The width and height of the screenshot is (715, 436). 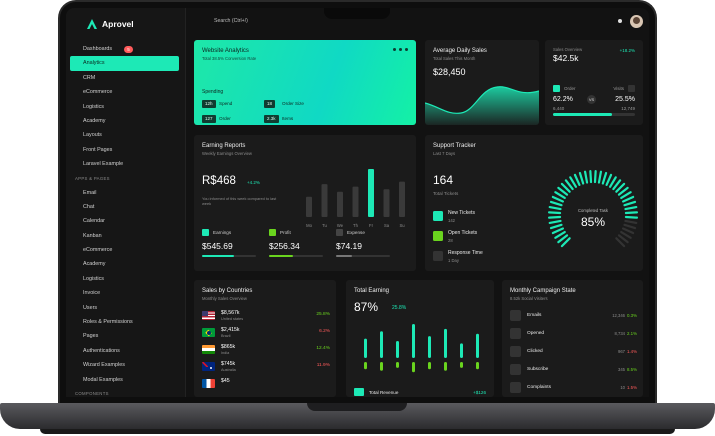 I want to click on sidebar-item: Invoice, so click(x=92, y=293).